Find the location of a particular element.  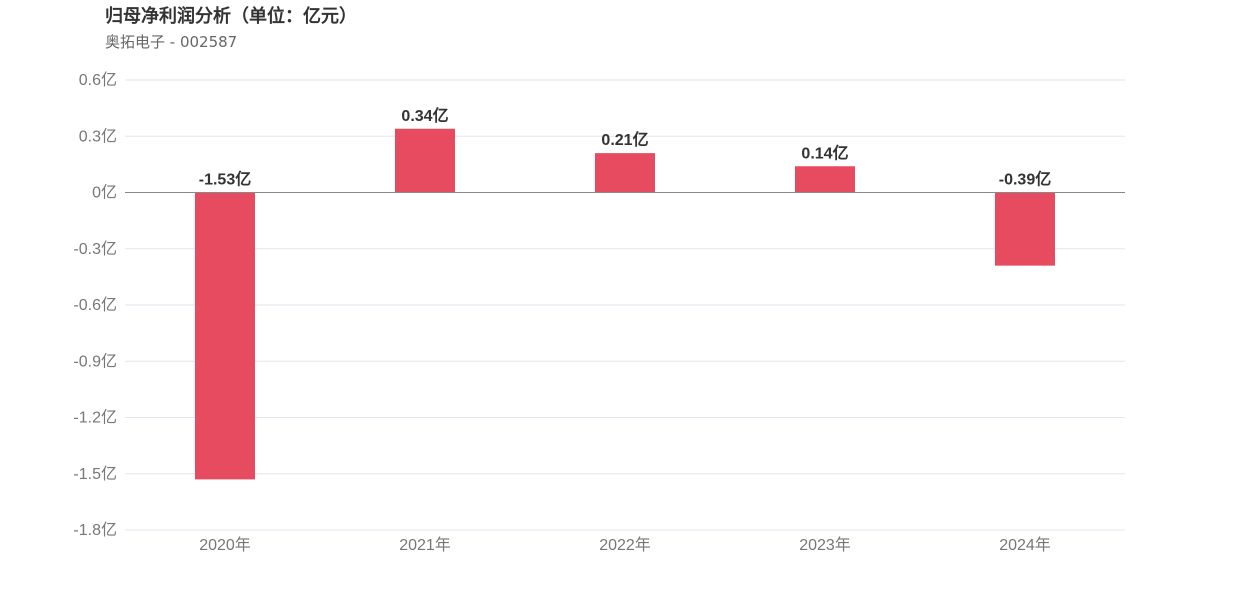

data-labels: -1.53亿 0.34亿 0.21亿 0.14亿 -0.39亿 is located at coordinates (625, 147).